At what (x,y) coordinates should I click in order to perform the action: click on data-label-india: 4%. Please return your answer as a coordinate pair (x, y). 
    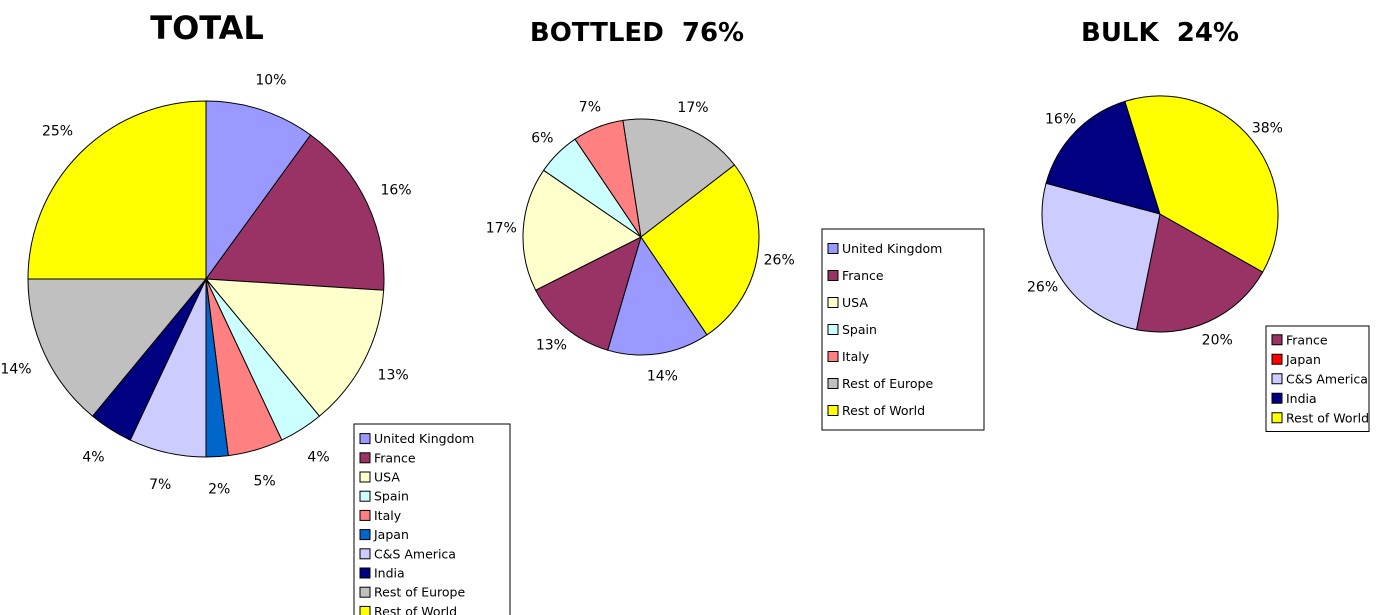
    Looking at the image, I should click on (93, 457).